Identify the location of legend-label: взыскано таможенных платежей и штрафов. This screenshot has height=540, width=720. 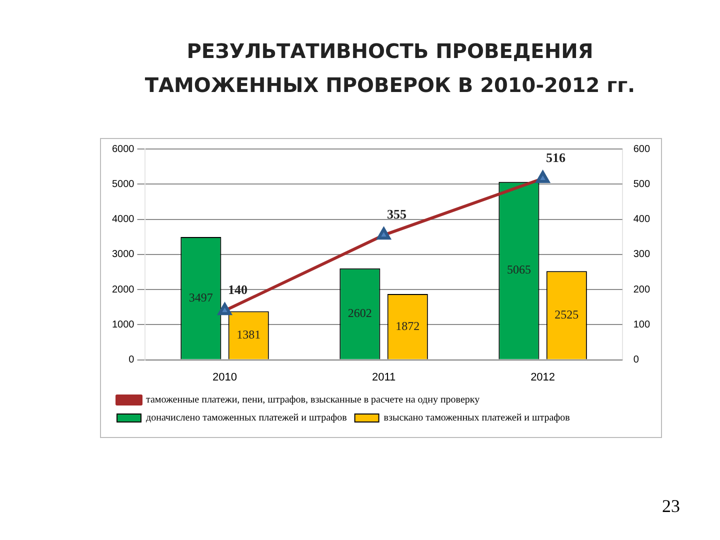
(477, 418).